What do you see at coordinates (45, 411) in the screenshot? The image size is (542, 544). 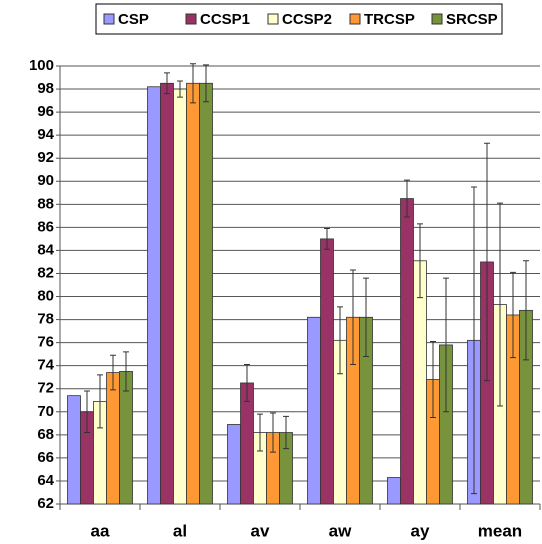 I see `y-tick-label: 70` at bounding box center [45, 411].